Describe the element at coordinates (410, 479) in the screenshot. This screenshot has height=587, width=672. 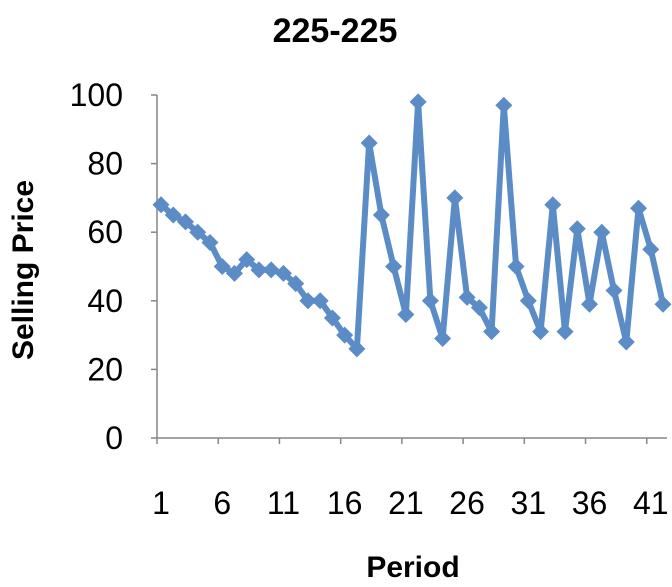
I see `x-axis-ticks: 1 6 11 16 21 26 31 36 41` at that location.